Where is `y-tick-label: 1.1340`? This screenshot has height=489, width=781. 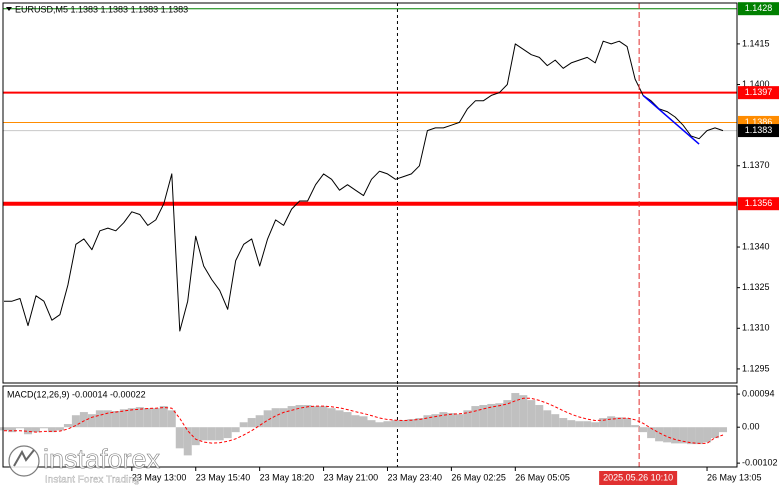 y-tick-label: 1.1340 is located at coordinates (756, 246).